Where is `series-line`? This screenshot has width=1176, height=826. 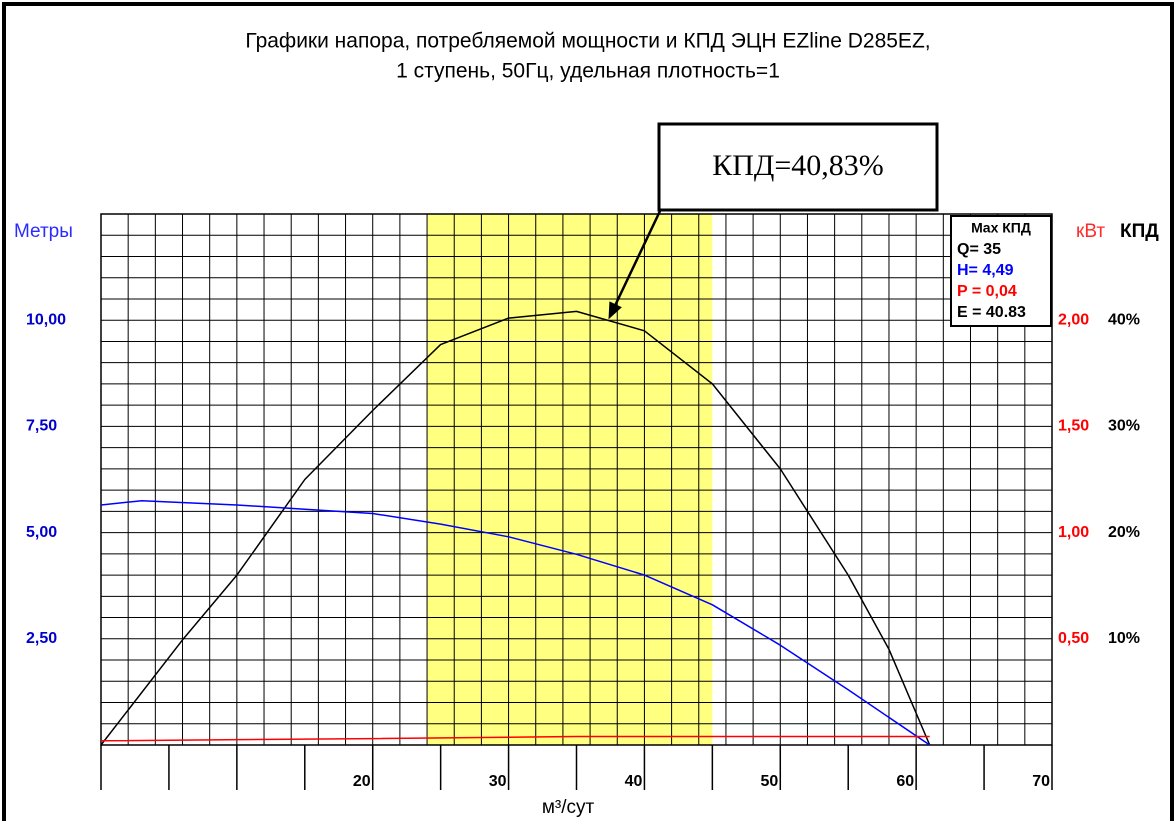 series-line is located at coordinates (515, 738).